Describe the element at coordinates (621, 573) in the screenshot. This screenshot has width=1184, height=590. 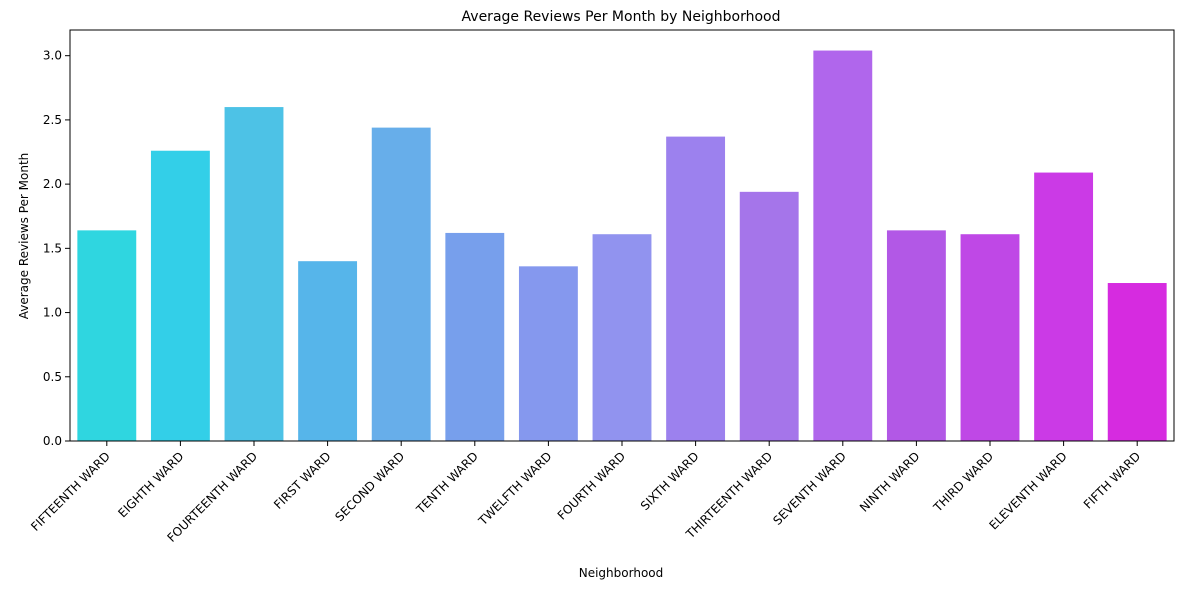
I see `x-axis-label: Neighborhood` at that location.